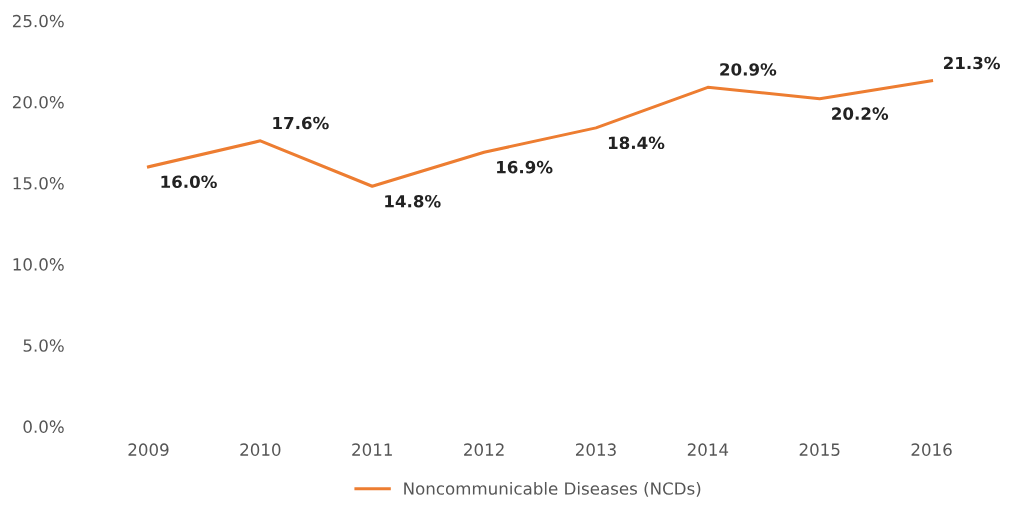 The height and width of the screenshot is (520, 1017). I want to click on x-tick-label: 2009, so click(148, 449).